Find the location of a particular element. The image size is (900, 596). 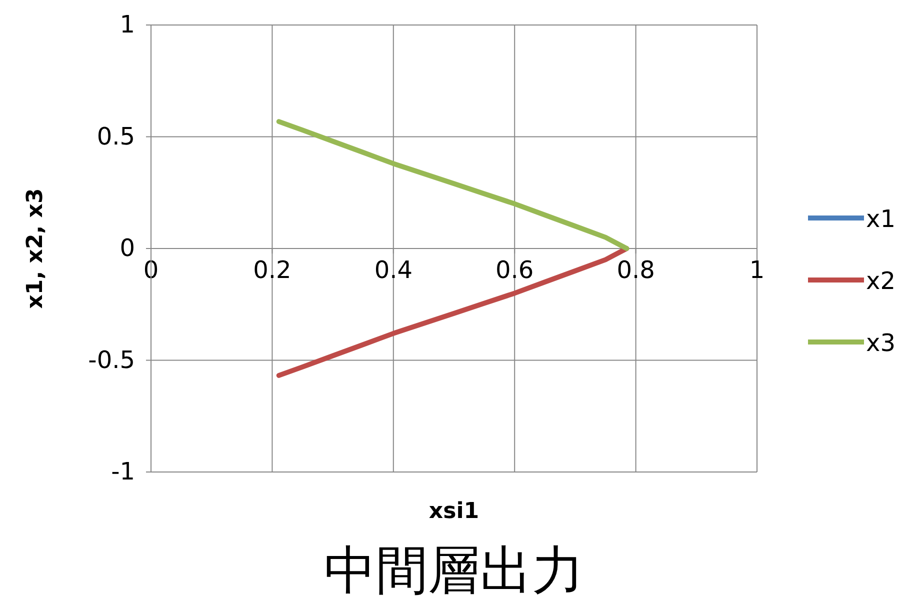

y-tick-label: 1 is located at coordinates (127, 24).